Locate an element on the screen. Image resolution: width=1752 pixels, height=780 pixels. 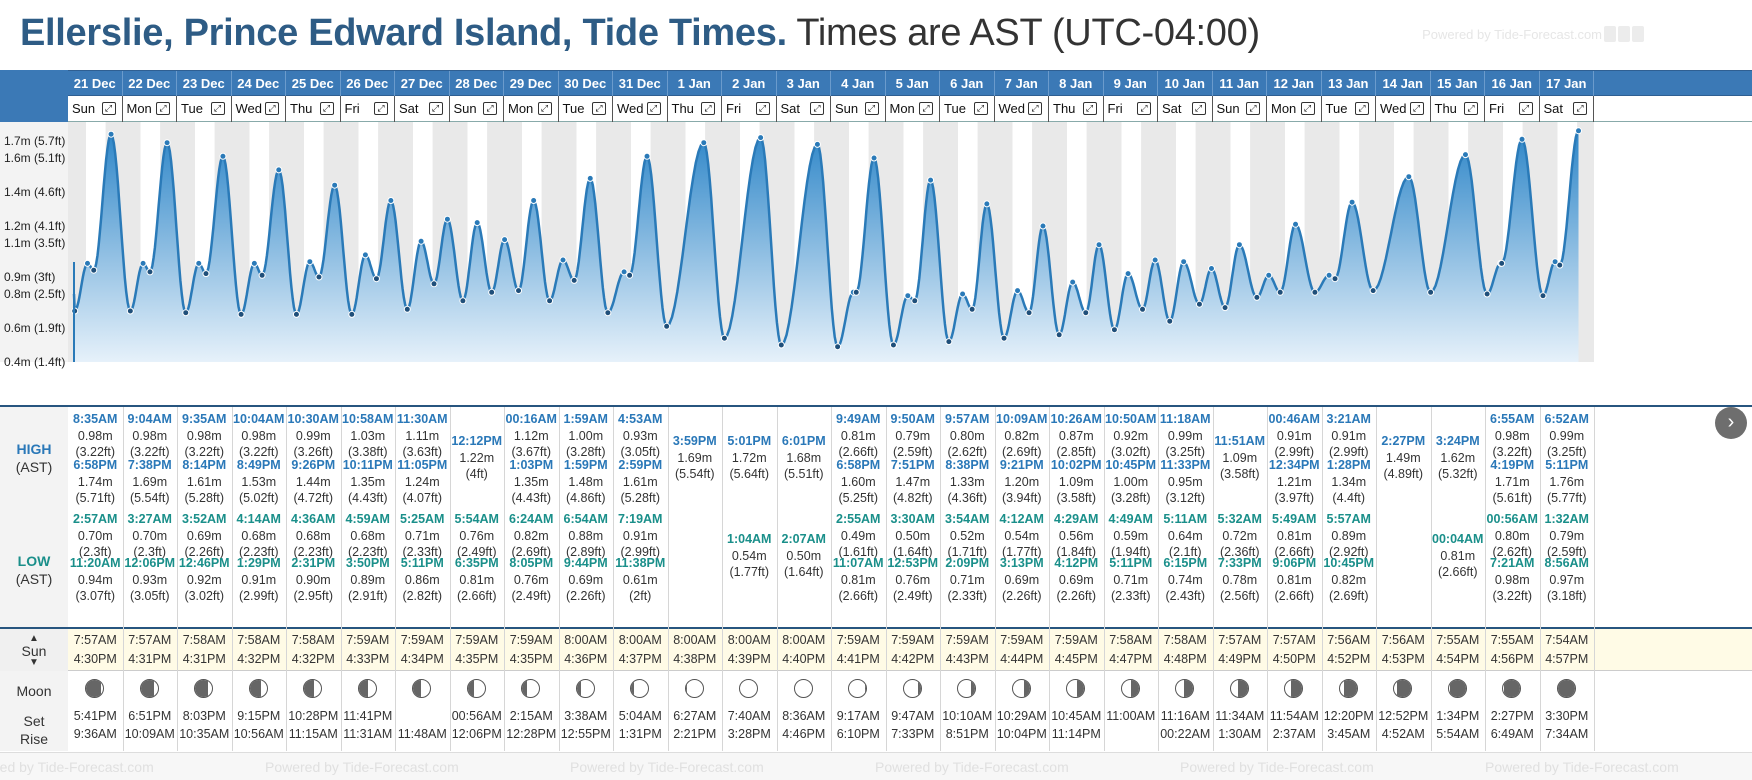
footer-powered-by: Powered by Tide-Forecast.com is located at coordinates (362, 767).